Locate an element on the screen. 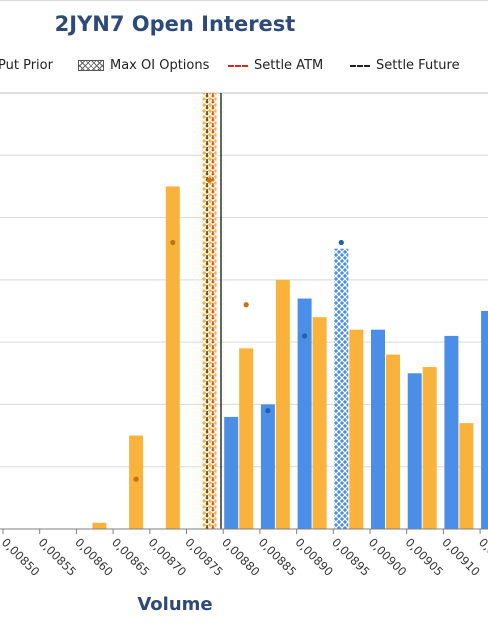 This screenshot has height=627, width=488. x-tick-label: 0,00865 is located at coordinates (131, 557).